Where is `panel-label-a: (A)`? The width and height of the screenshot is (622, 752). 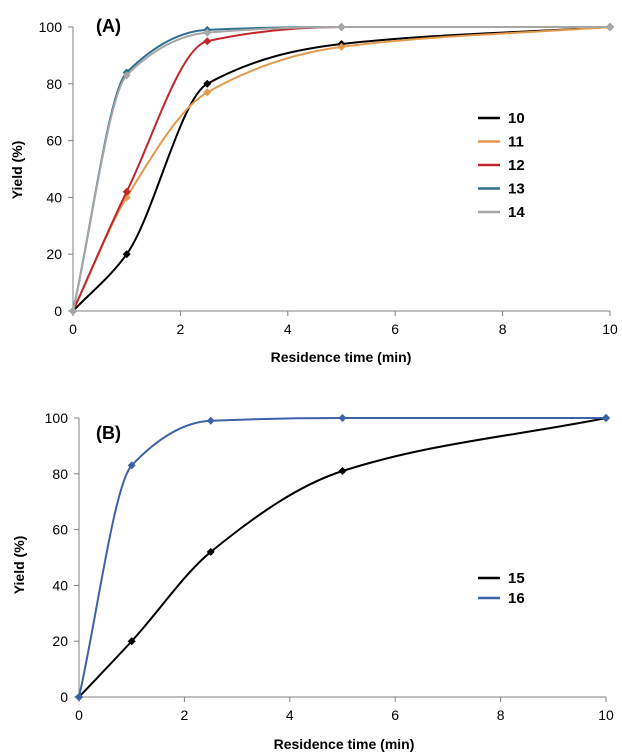 panel-label-a: (A) is located at coordinates (108, 26).